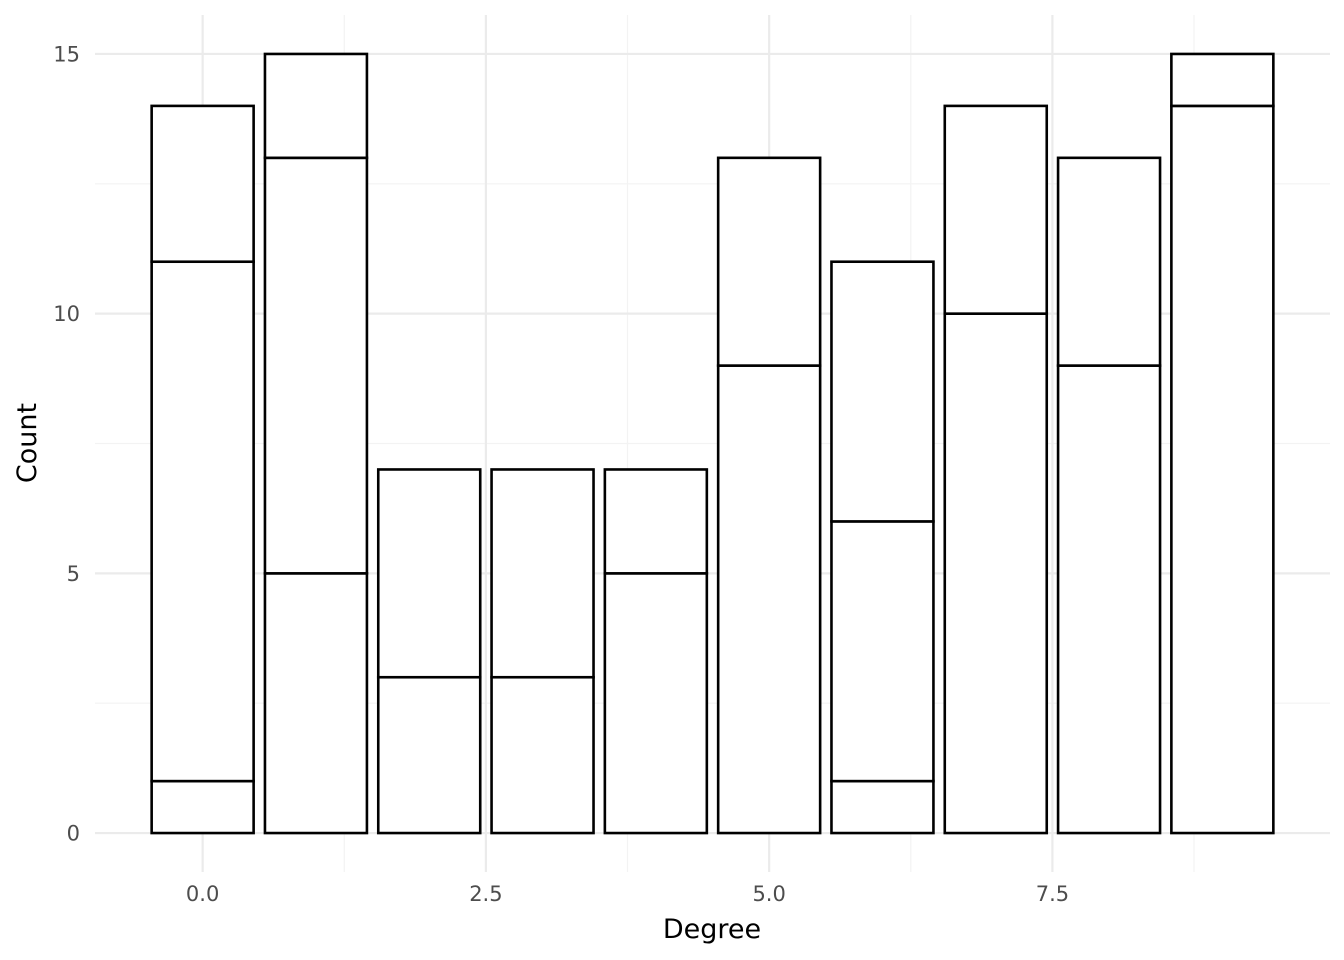  What do you see at coordinates (27, 443) in the screenshot?
I see `y-axis-title: Count` at bounding box center [27, 443].